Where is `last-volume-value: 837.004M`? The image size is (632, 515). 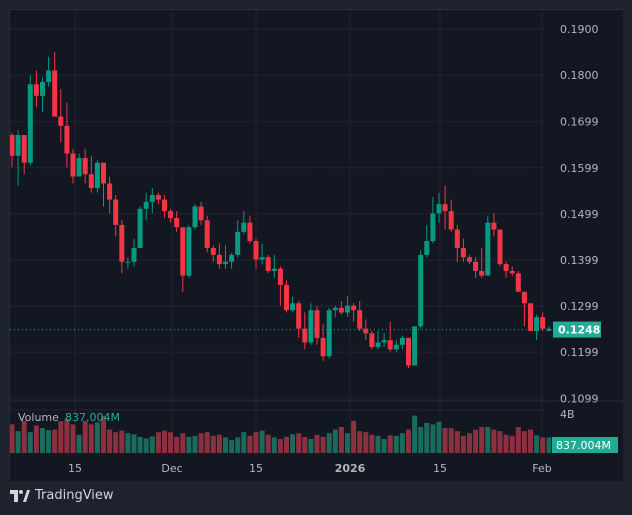
last-volume-value: 837.004M is located at coordinates (583, 445).